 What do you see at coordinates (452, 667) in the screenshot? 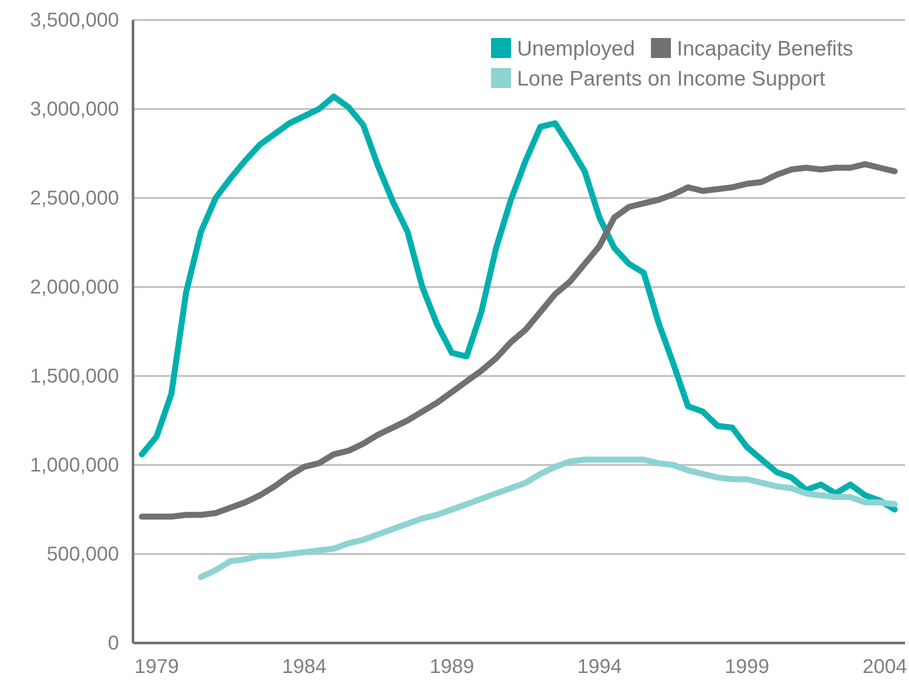
I see `x-tick-label: 1989` at bounding box center [452, 667].